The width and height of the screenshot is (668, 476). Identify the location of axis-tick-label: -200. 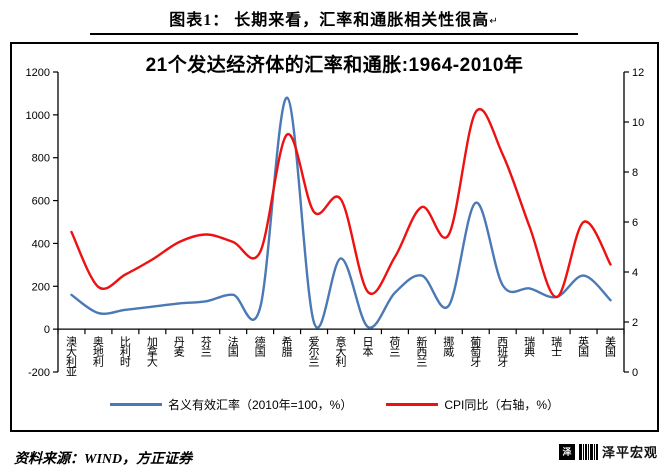
(39, 373).